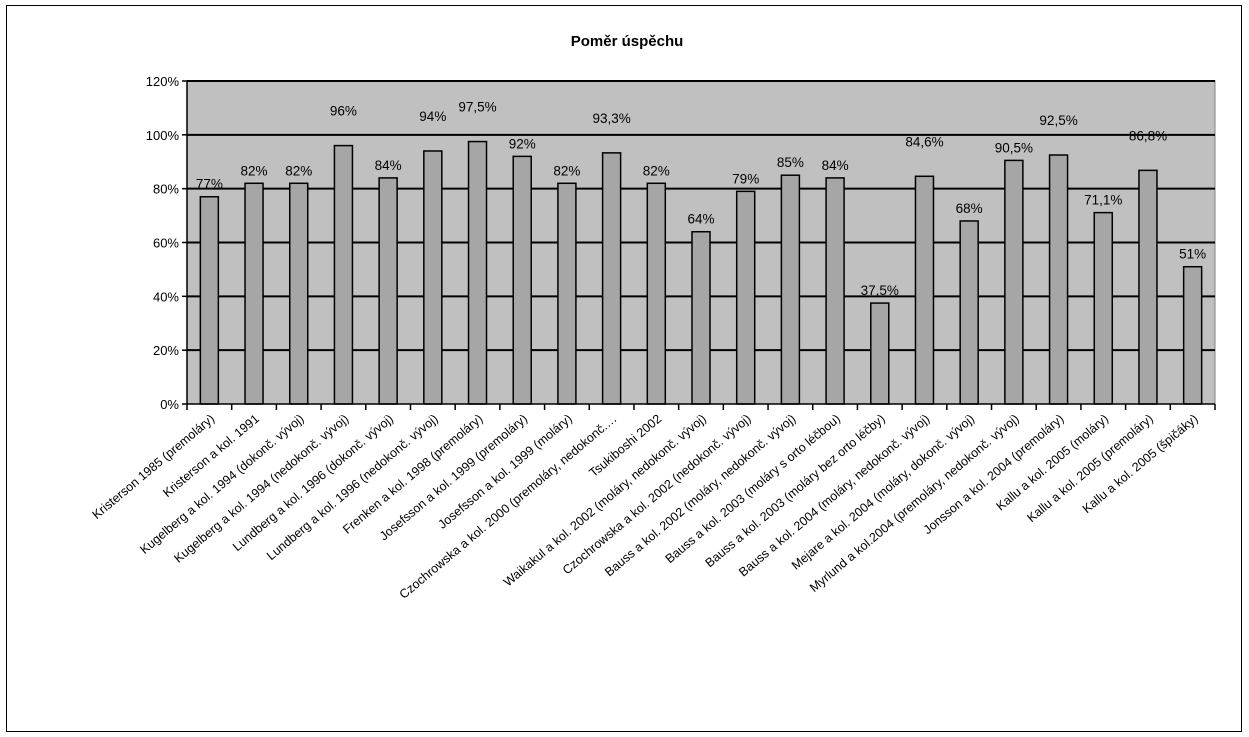 This screenshot has height=737, width=1249. Describe the element at coordinates (313, 483) in the screenshot. I see `category-label: Lundberg a kol. 1996 (dokonč. vývoj)` at that location.